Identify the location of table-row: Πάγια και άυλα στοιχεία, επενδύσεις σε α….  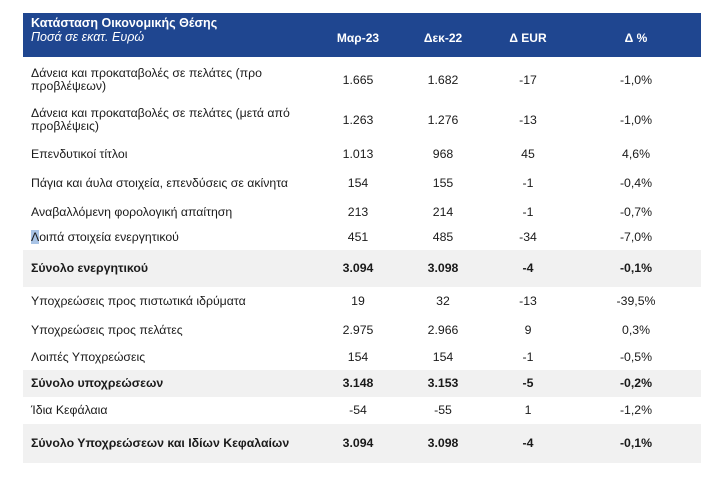
(362, 184).